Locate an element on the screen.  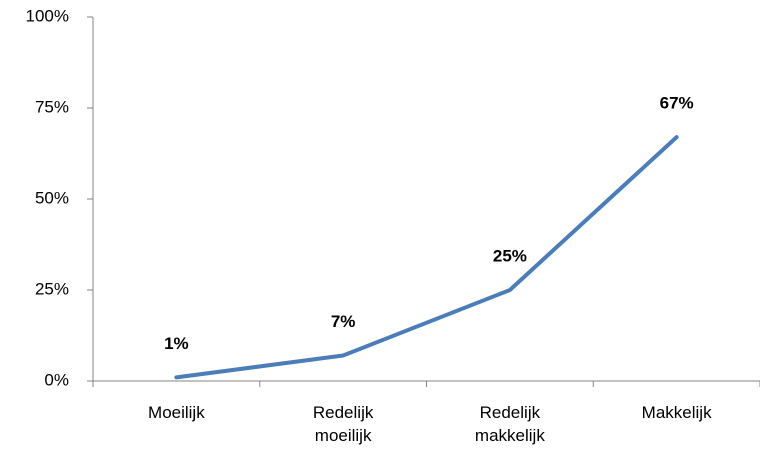
x-tick-label: Moeilijk is located at coordinates (176, 412).